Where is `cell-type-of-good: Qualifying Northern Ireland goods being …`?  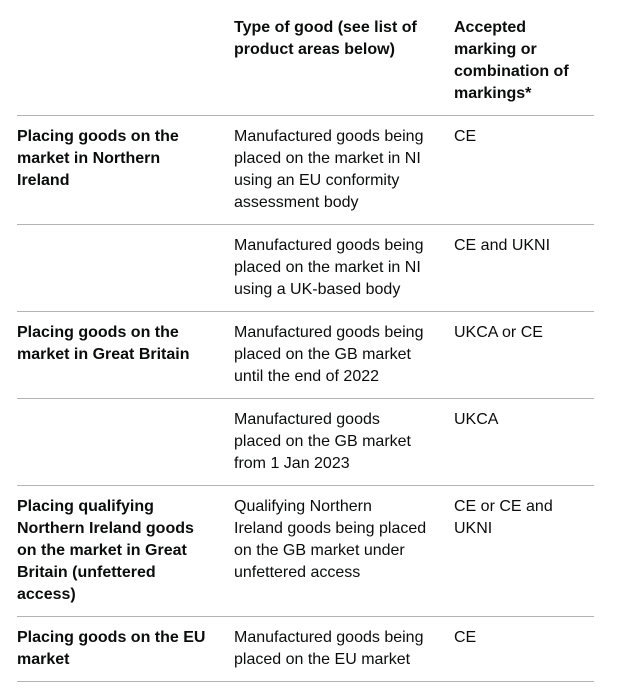 cell-type-of-good: Qualifying Northern Ireland goods being … is located at coordinates (344, 551).